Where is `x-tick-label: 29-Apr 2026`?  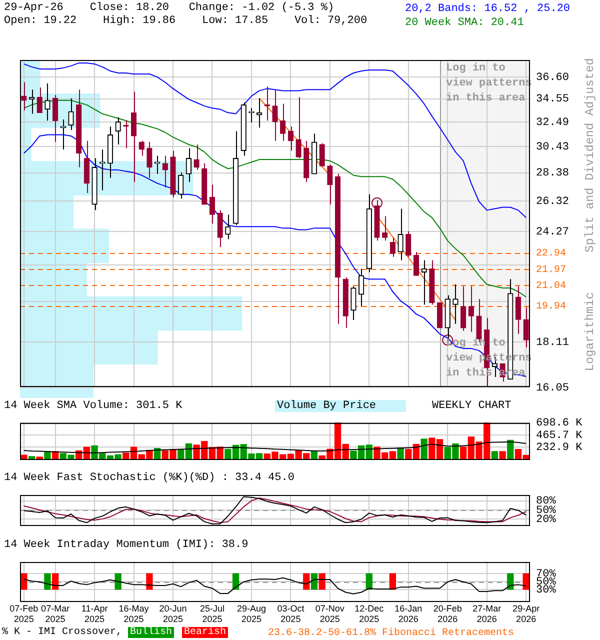
x-tick-label: 29-Apr 2026 is located at coordinates (526, 613).